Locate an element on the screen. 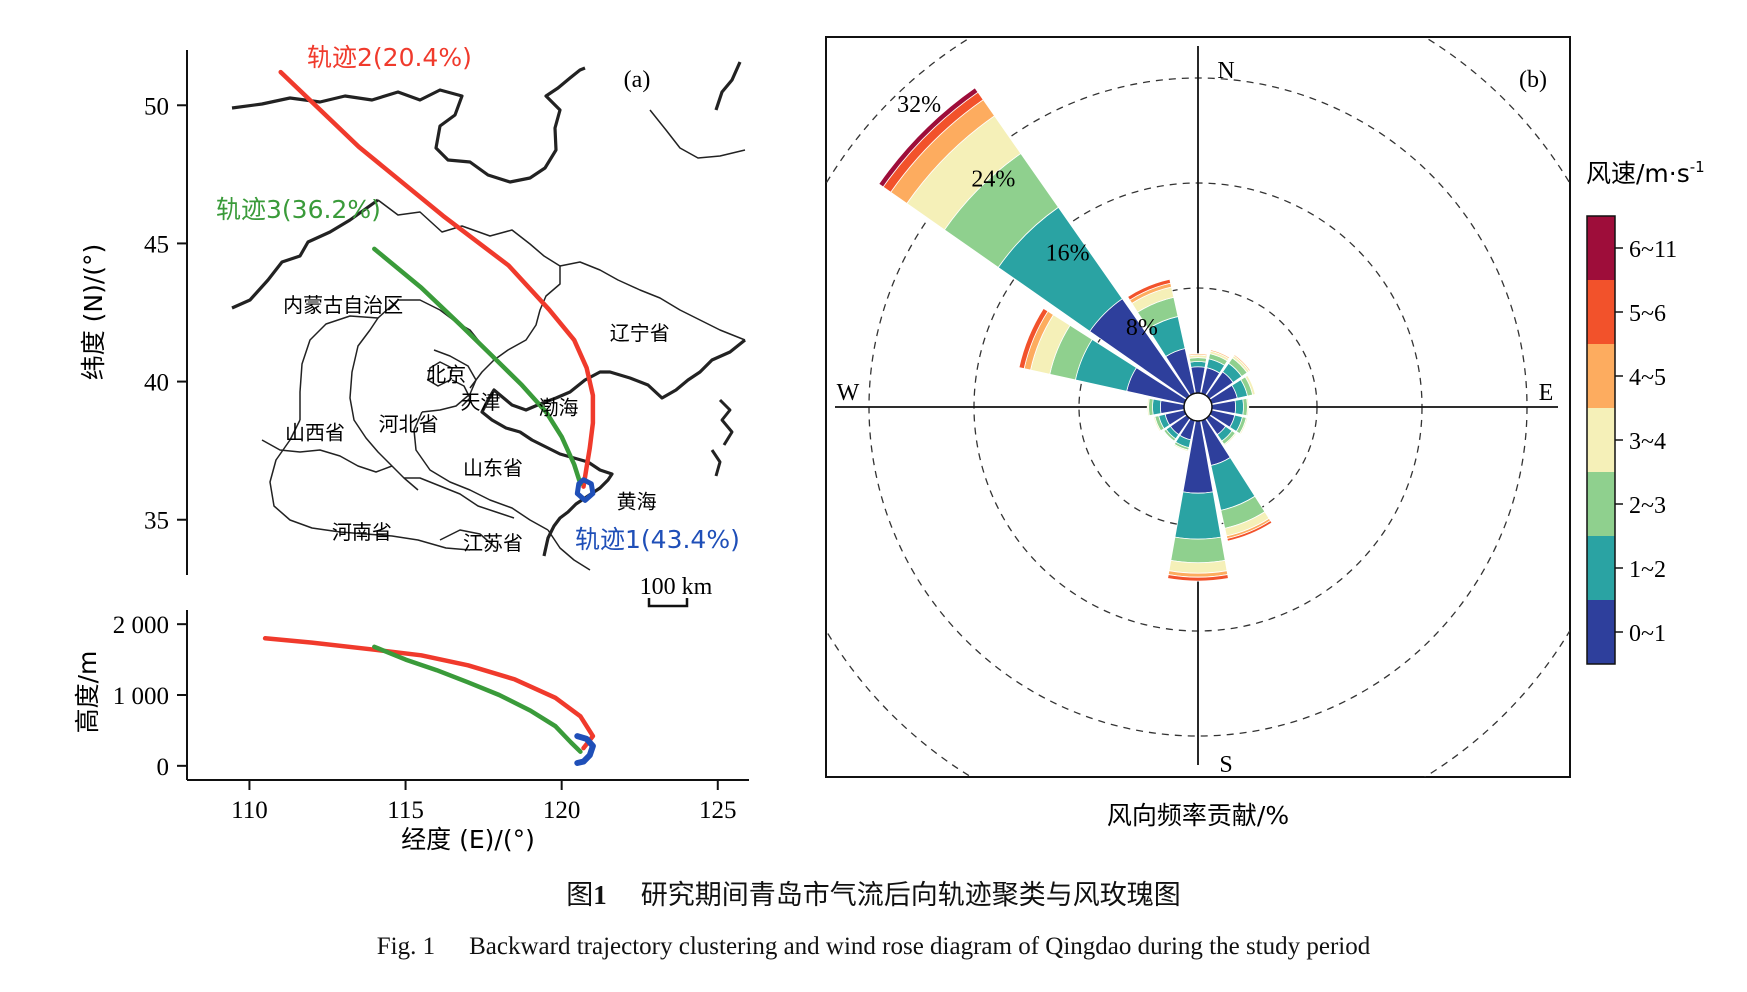  map-y-tick-label-0: 35 is located at coordinates (156, 521).